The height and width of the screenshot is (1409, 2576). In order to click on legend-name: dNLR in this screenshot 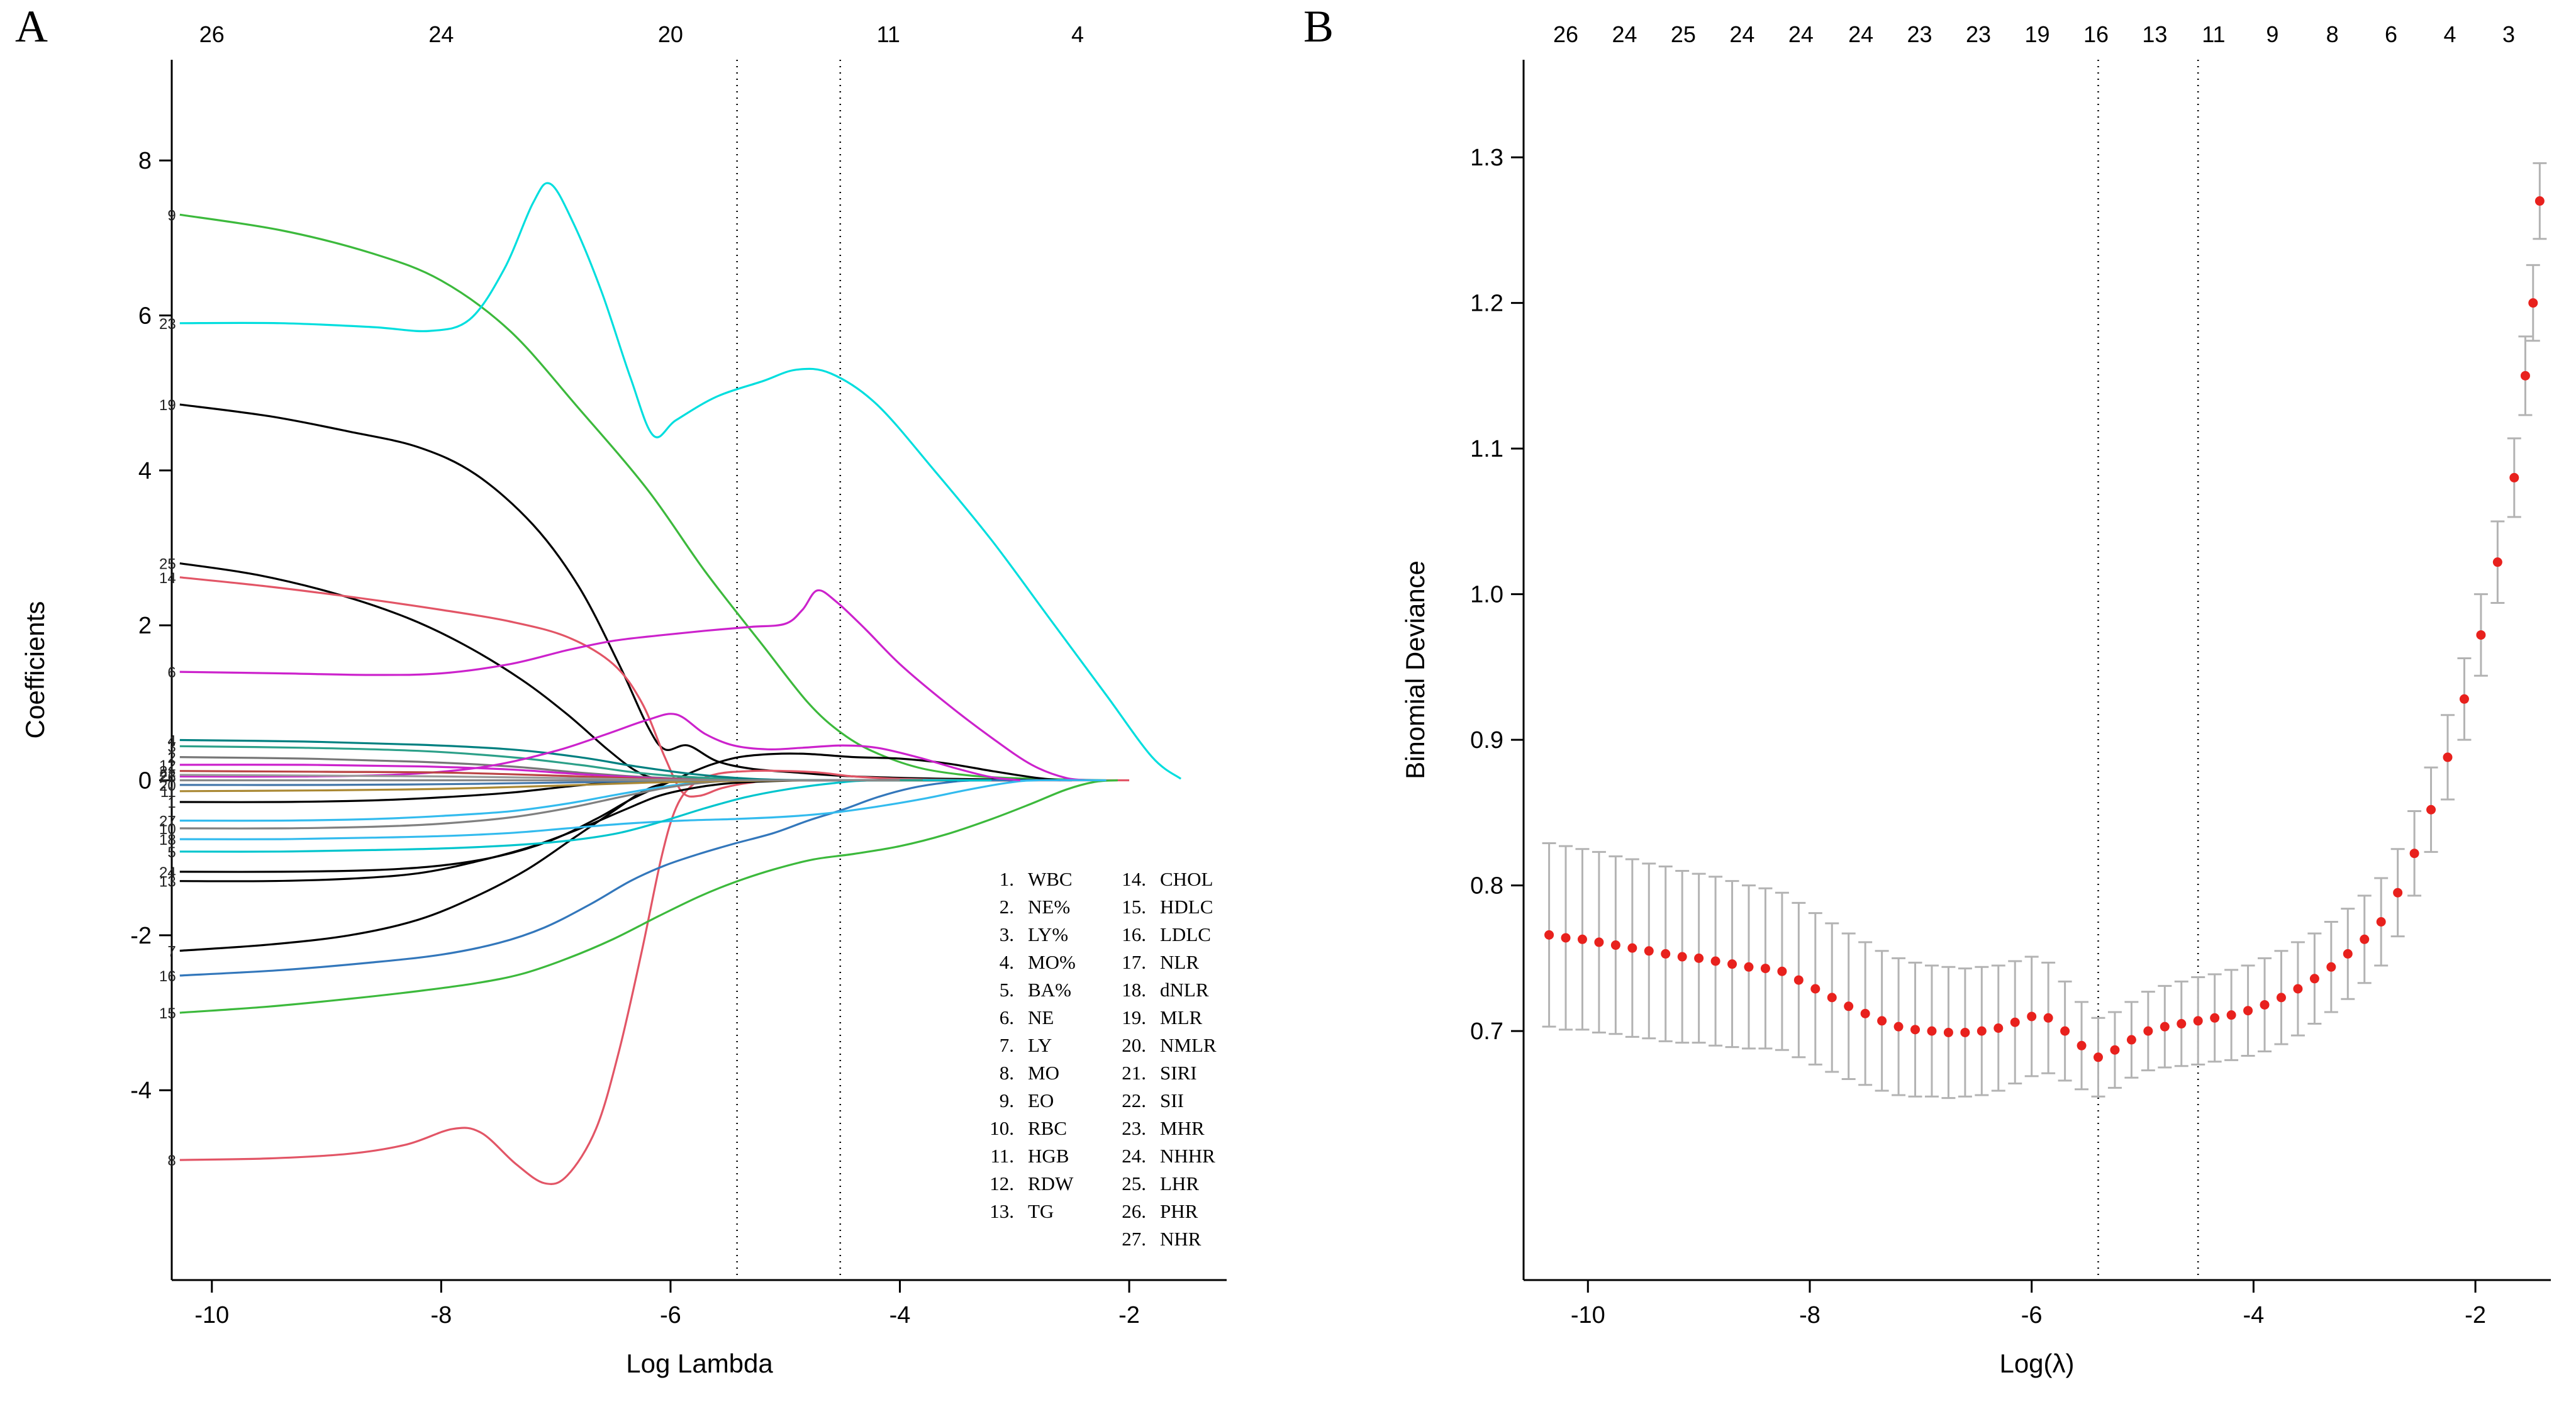, I will do `click(1184, 990)`.